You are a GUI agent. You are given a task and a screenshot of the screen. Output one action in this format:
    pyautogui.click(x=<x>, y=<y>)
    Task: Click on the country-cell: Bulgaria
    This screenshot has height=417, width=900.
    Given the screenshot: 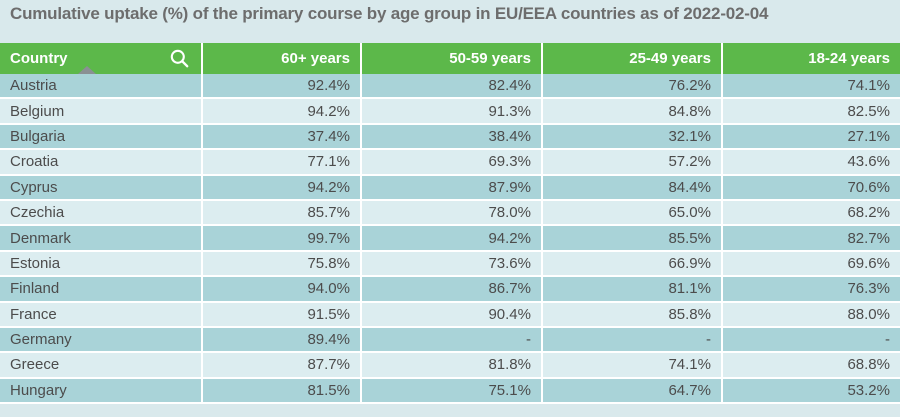 What is the action you would take?
    pyautogui.click(x=101, y=137)
    